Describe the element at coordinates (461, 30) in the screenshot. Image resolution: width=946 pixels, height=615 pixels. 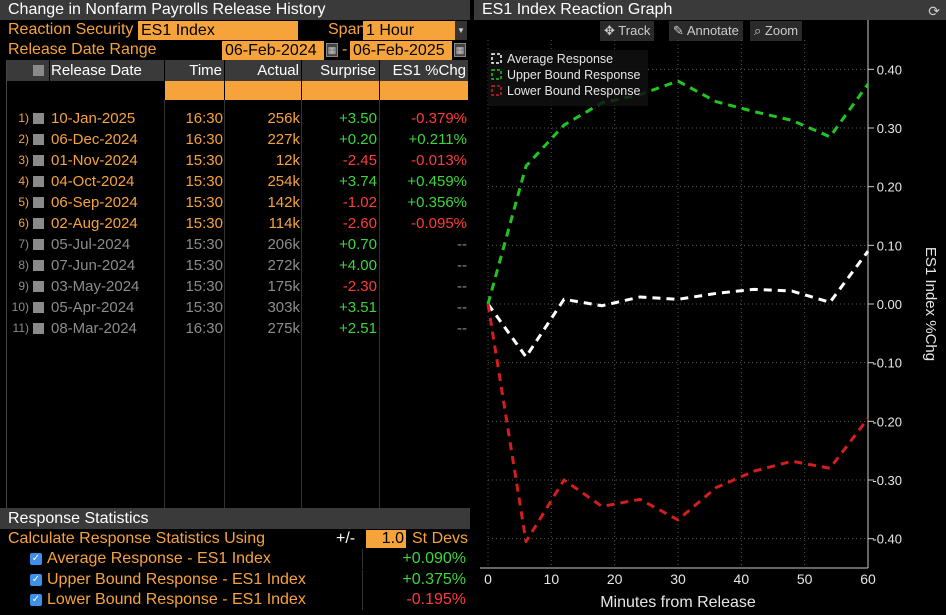
I see `span-dropdown-icon: ▼` at that location.